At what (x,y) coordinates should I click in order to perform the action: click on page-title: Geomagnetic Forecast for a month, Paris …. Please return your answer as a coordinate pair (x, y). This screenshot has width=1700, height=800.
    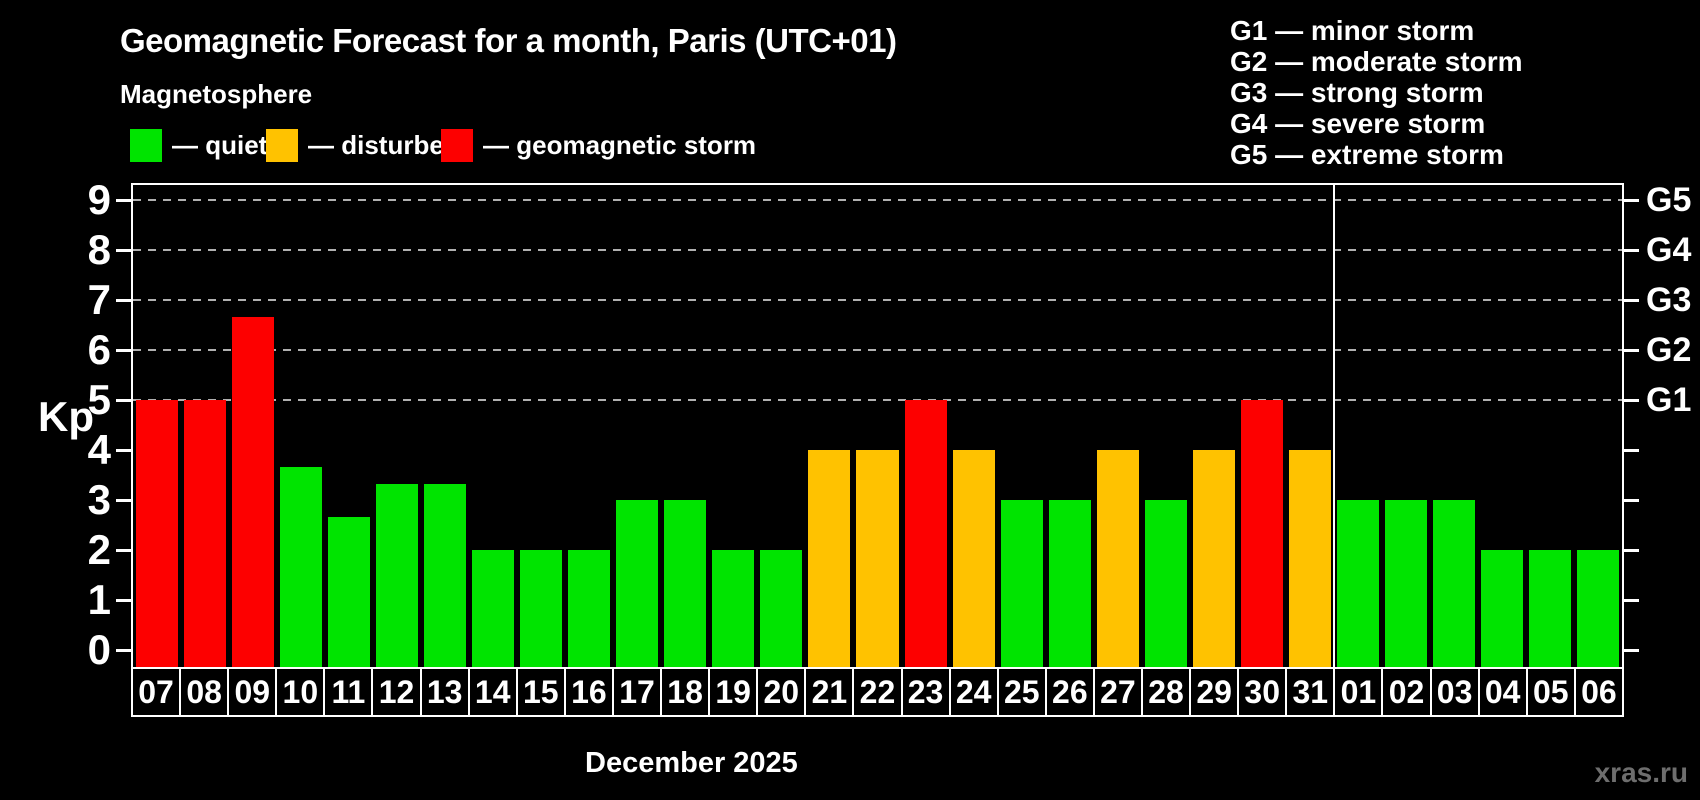
    Looking at the image, I should click on (508, 40).